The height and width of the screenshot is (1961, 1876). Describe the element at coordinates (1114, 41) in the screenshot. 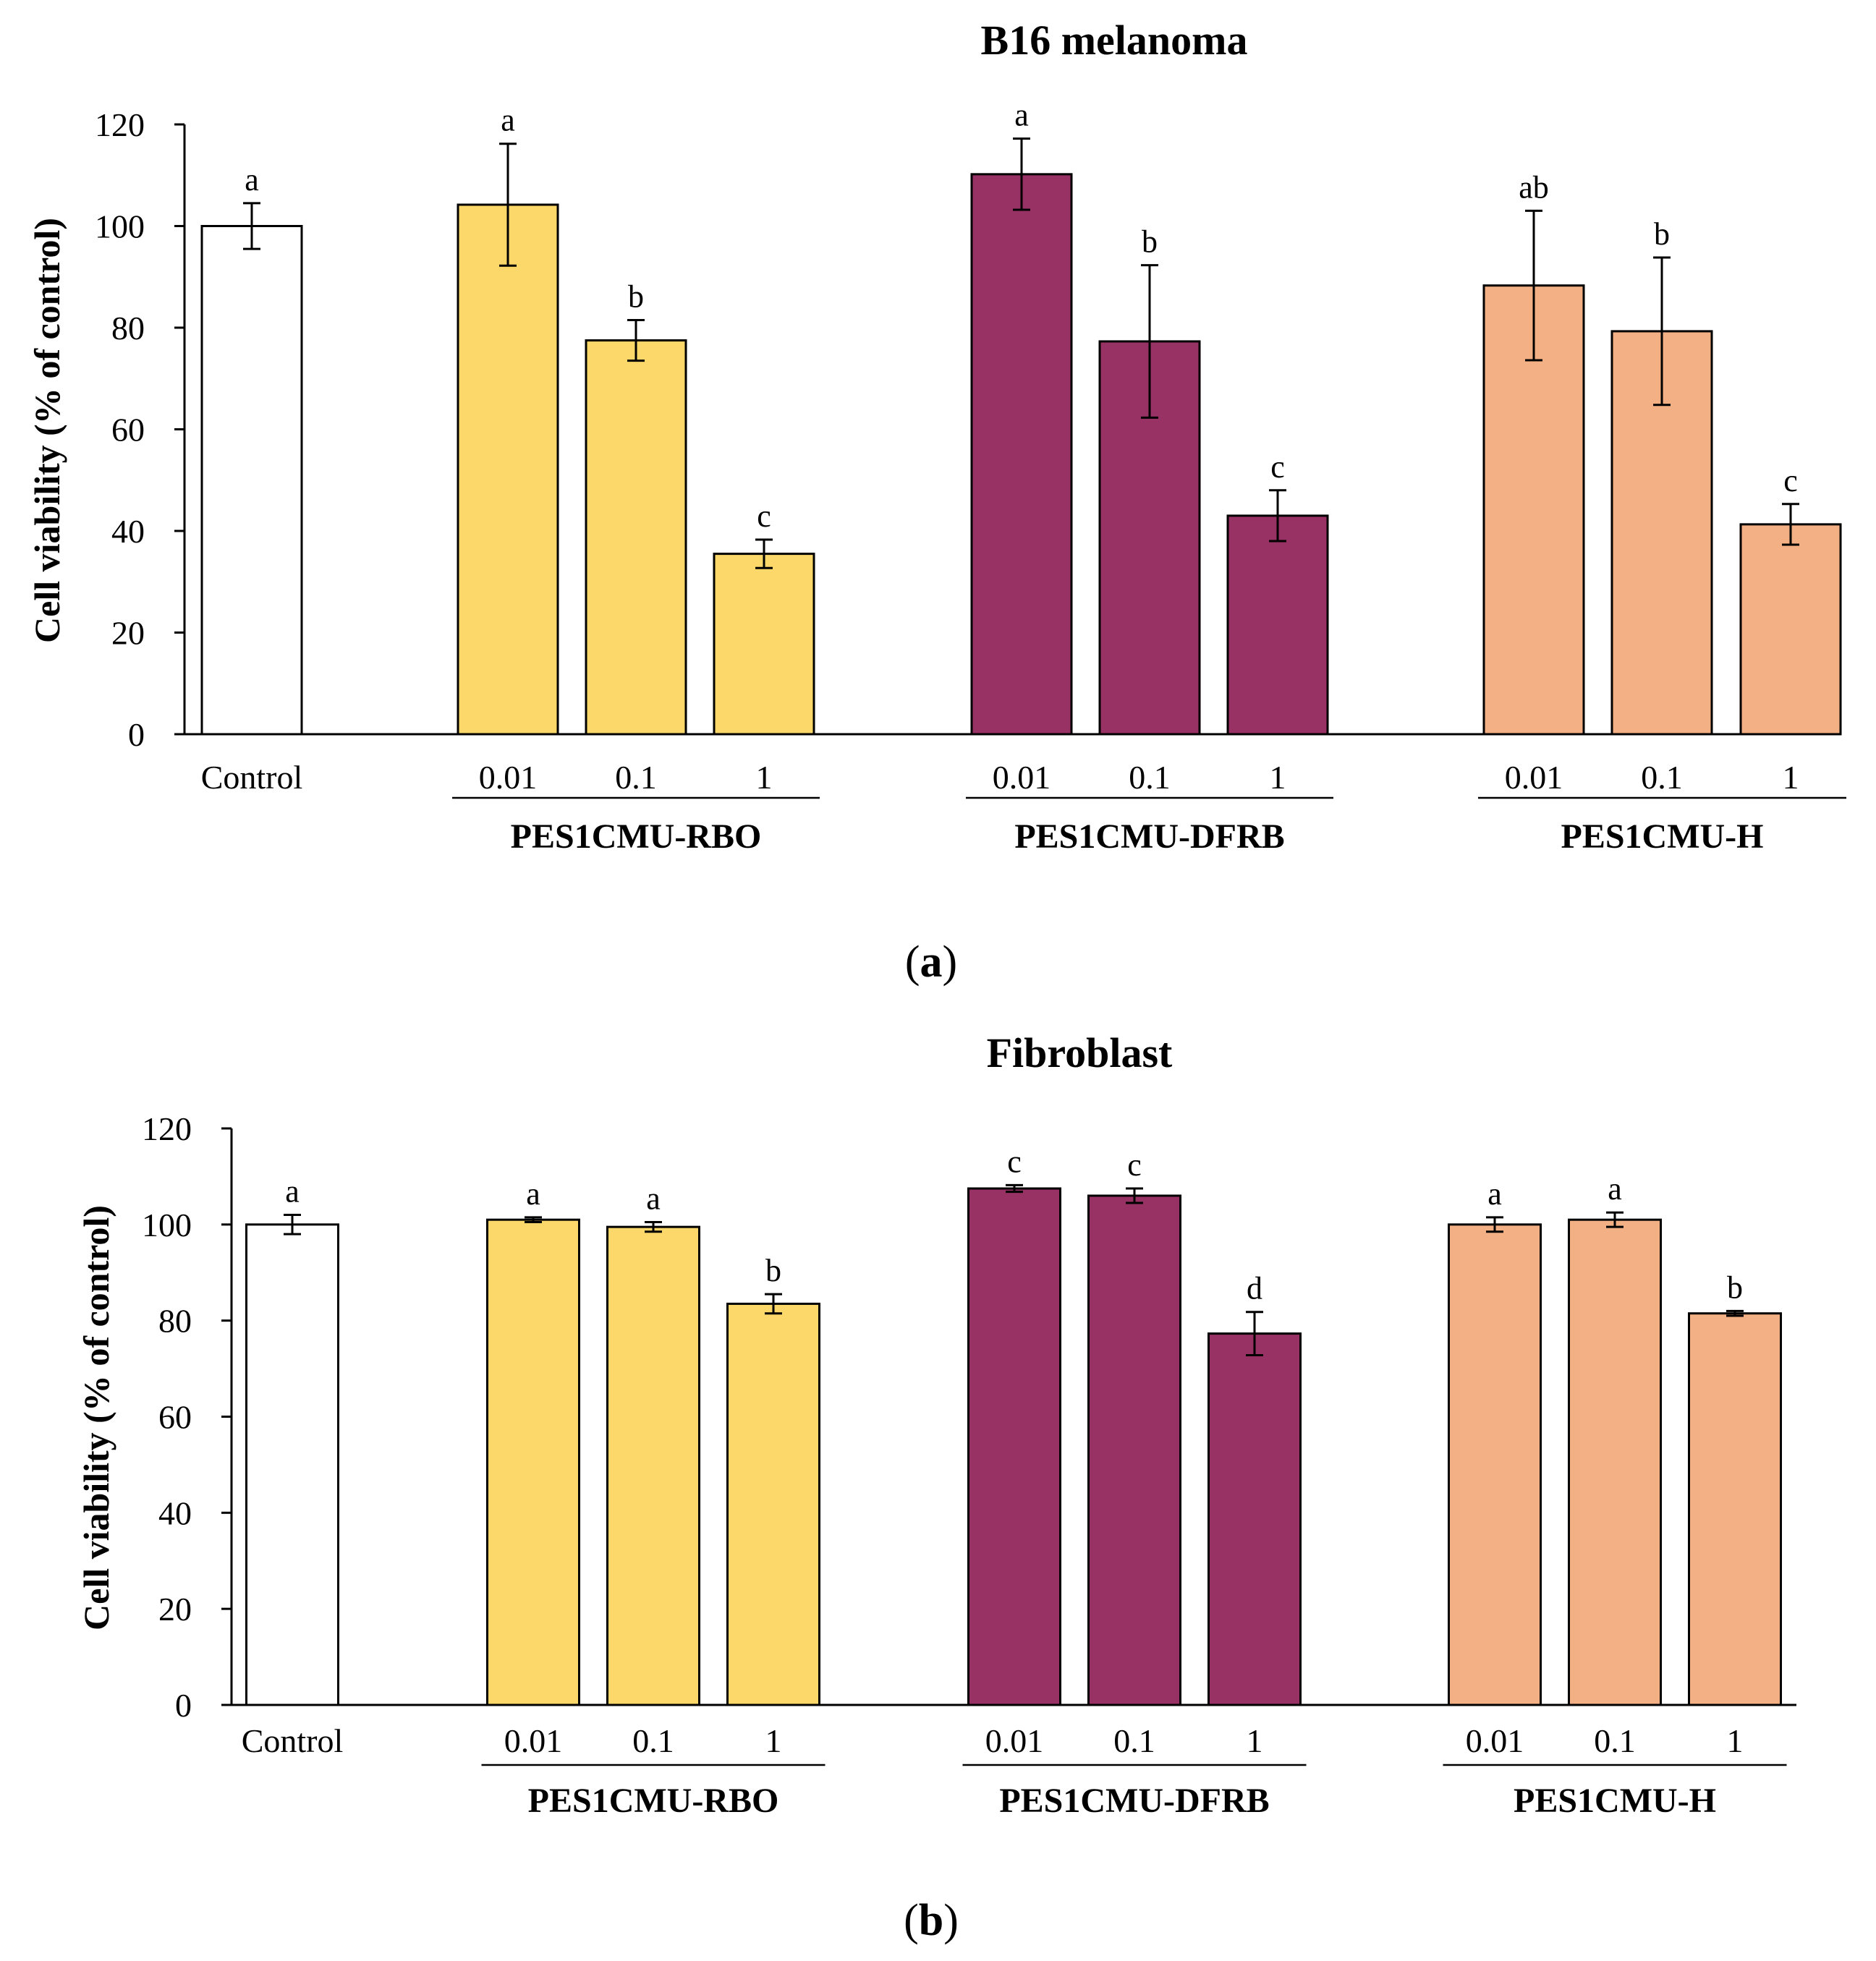

I see `chart-title: B16 melanoma` at that location.